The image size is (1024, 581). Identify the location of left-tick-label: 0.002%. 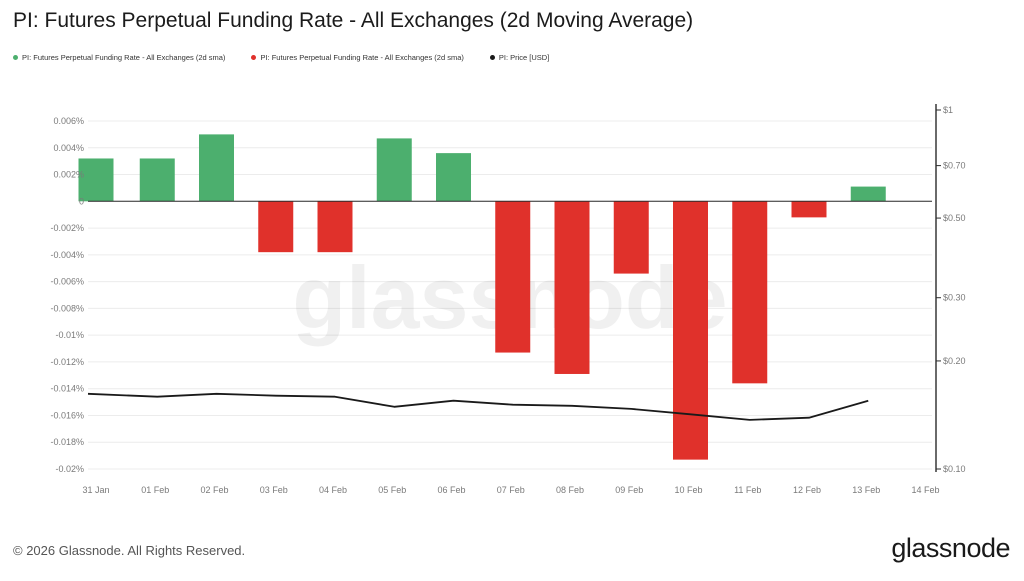
(68, 175).